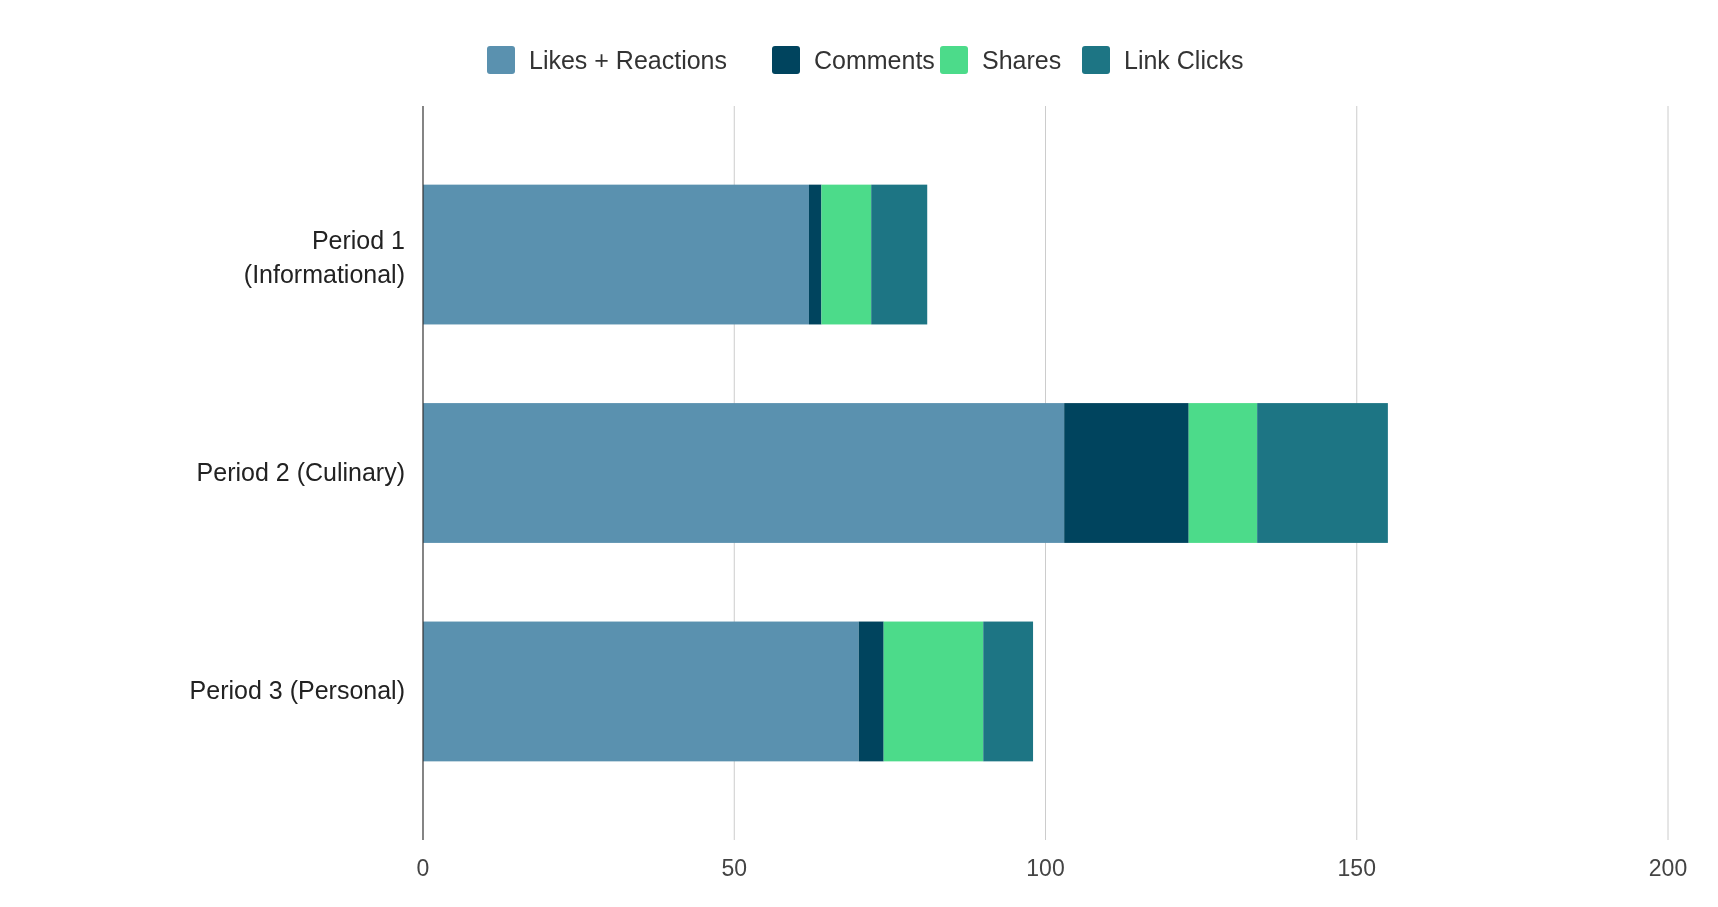  Describe the element at coordinates (300, 472) in the screenshot. I see `y-tick-label: Period 2 (Culinary)` at that location.